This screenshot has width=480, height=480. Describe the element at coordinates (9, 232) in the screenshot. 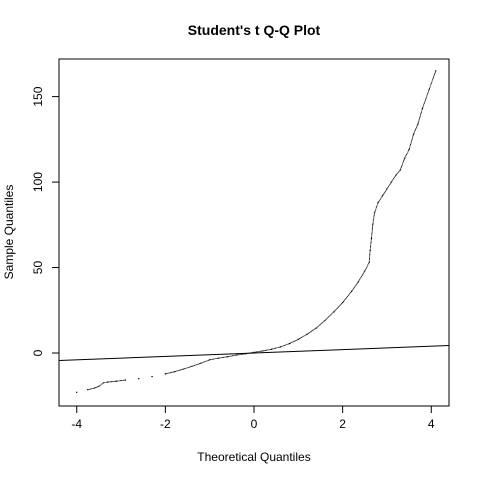

I see `y-axis-label: Sample Quantiles` at that location.